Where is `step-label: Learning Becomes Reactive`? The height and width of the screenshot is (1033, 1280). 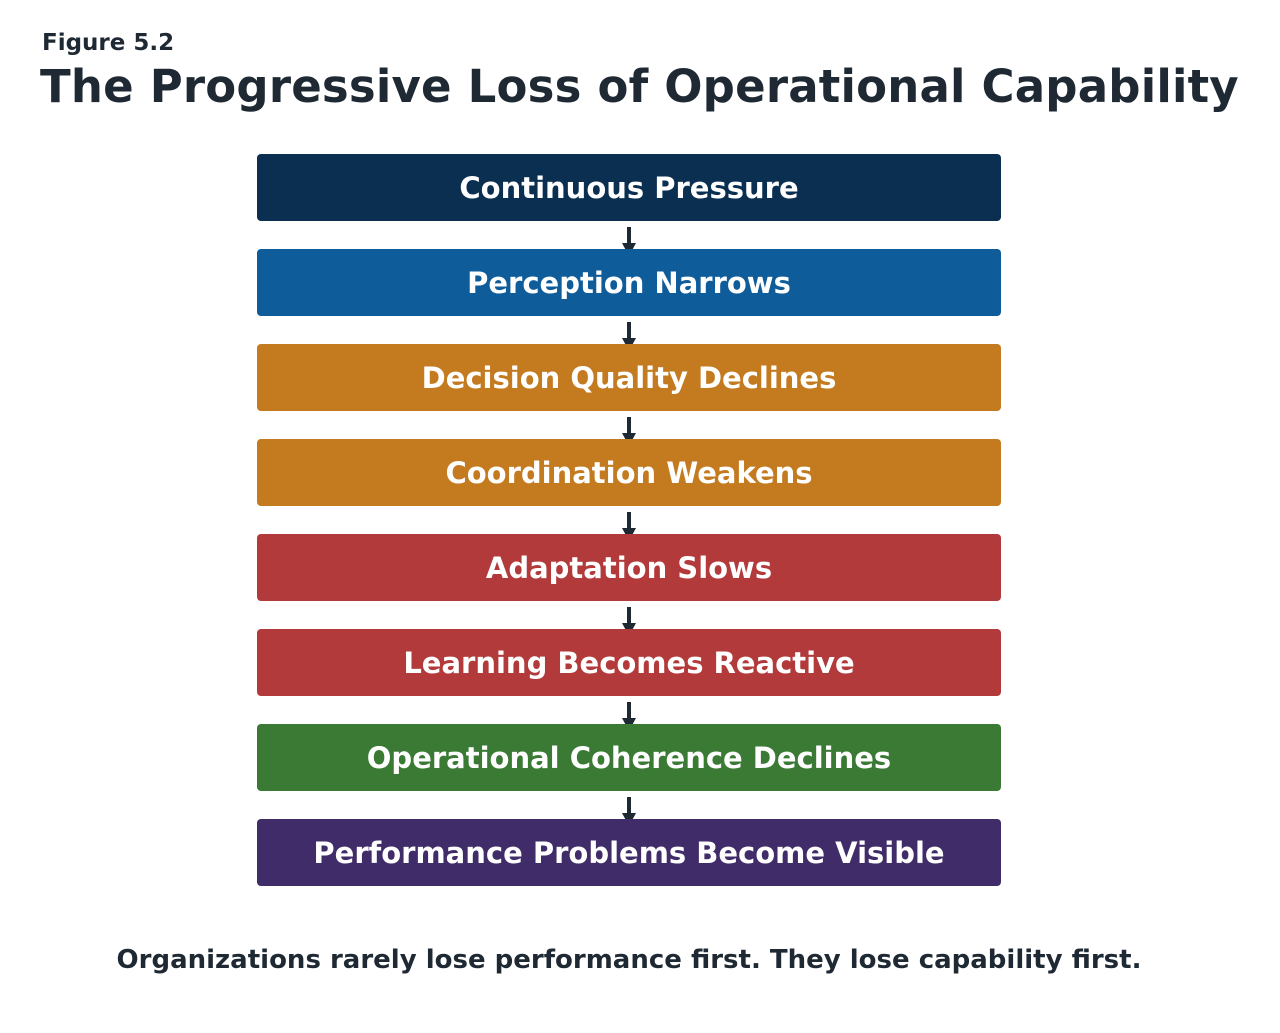 step-label: Learning Becomes Reactive is located at coordinates (629, 662).